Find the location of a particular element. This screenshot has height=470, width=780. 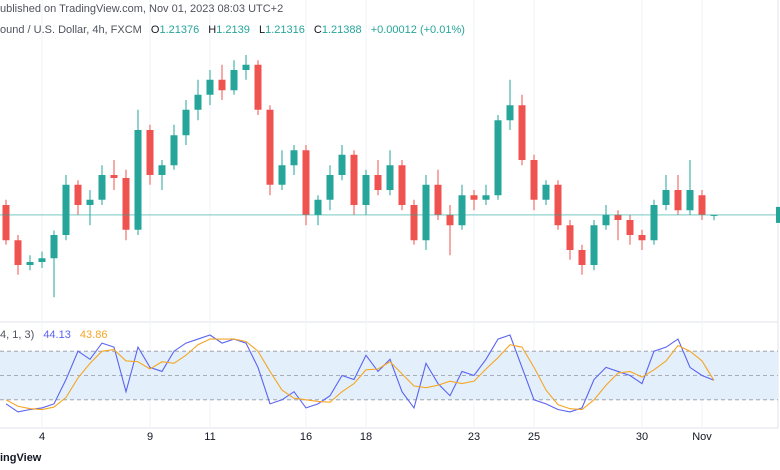

ohlc-value: 1.2139 is located at coordinates (233, 30).